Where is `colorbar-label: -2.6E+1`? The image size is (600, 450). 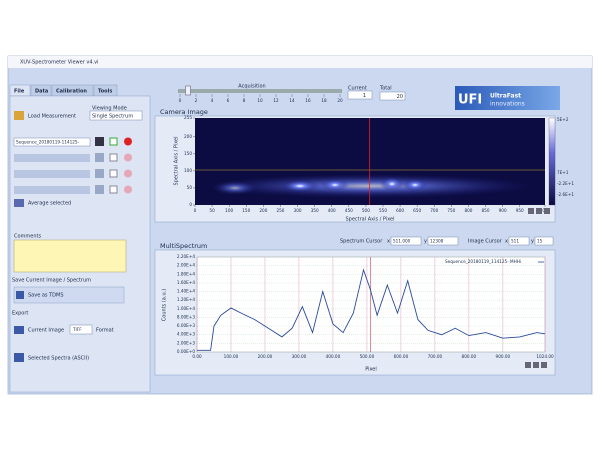
colorbar-label: -2.6E+1 is located at coordinates (565, 194).